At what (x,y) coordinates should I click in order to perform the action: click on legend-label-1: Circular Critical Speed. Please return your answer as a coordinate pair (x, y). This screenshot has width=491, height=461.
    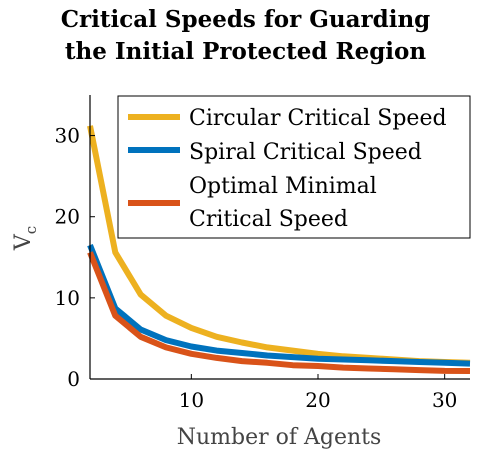
    Looking at the image, I should click on (318, 118).